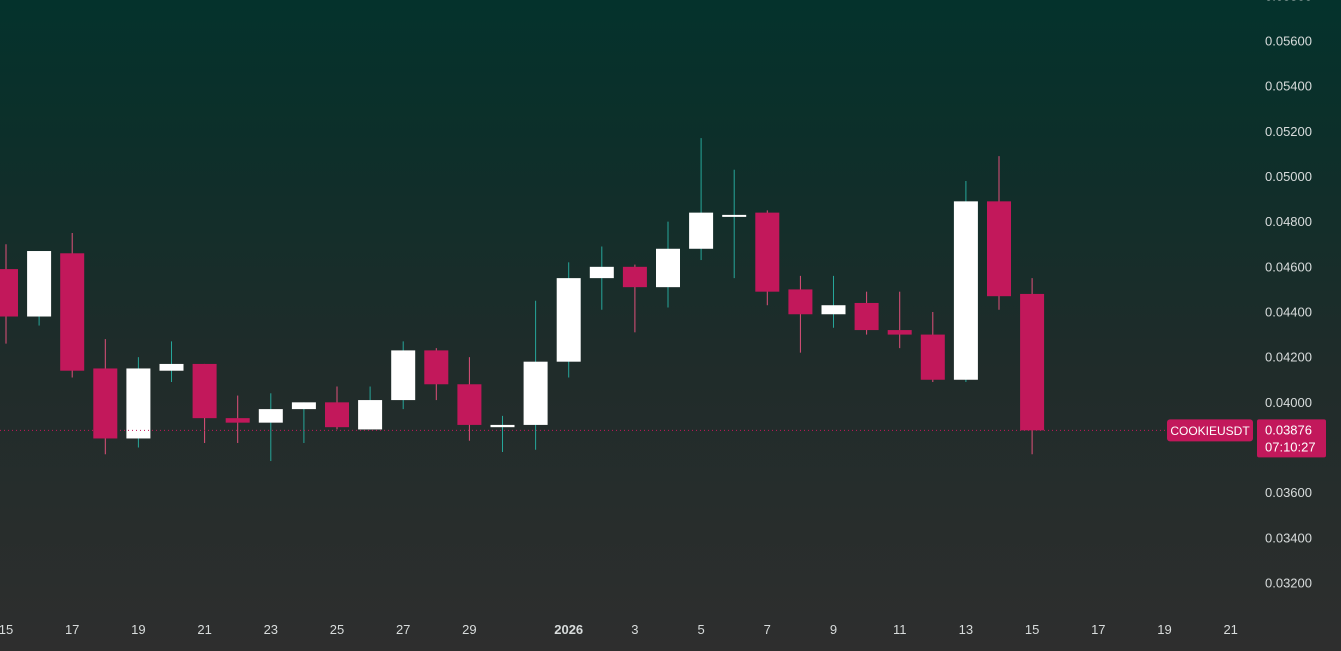  Describe the element at coordinates (1288, 1) in the screenshot. I see `price-tick-label: 0.05800` at that location.